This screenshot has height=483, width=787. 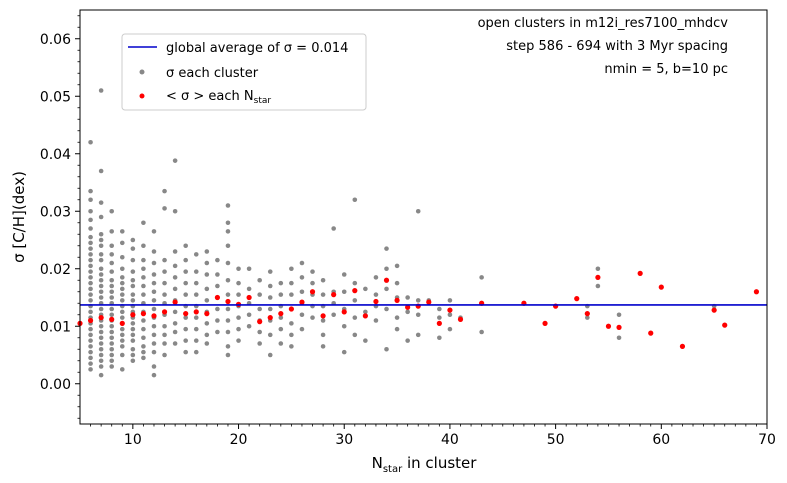 What do you see at coordinates (55, 385) in the screenshot?
I see `y-tick-label: 0.00` at bounding box center [55, 385].